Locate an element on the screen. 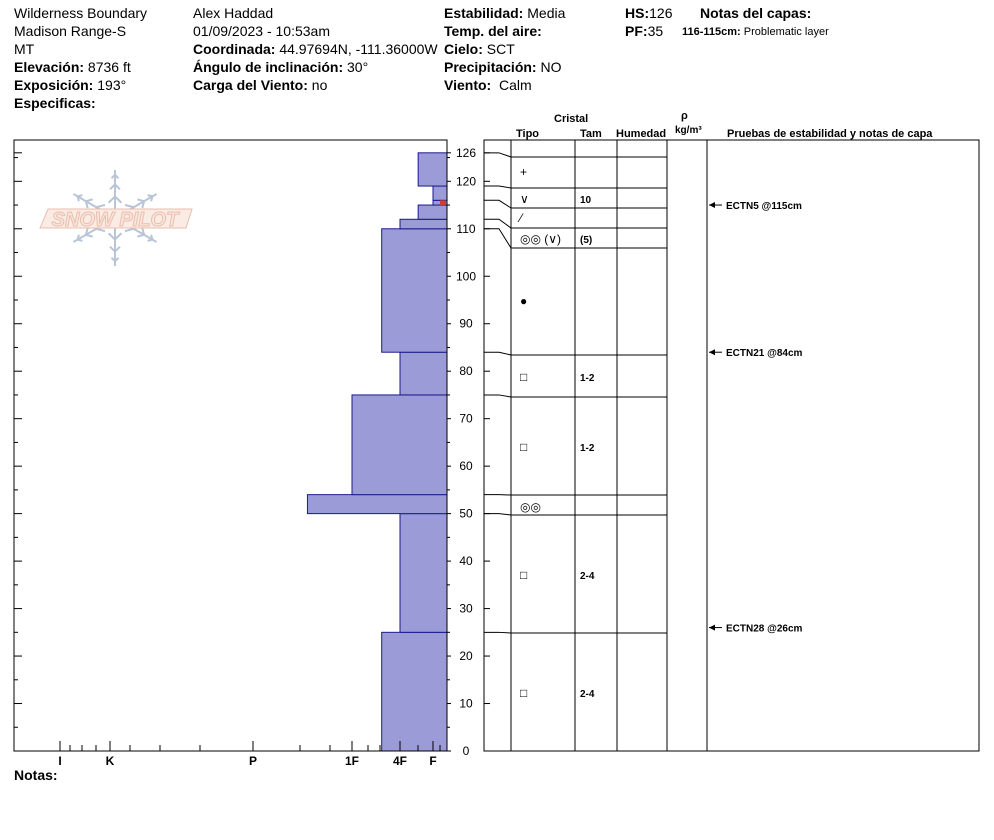 This screenshot has width=994, height=840. depth-label-30: 30 is located at coordinates (466, 609).